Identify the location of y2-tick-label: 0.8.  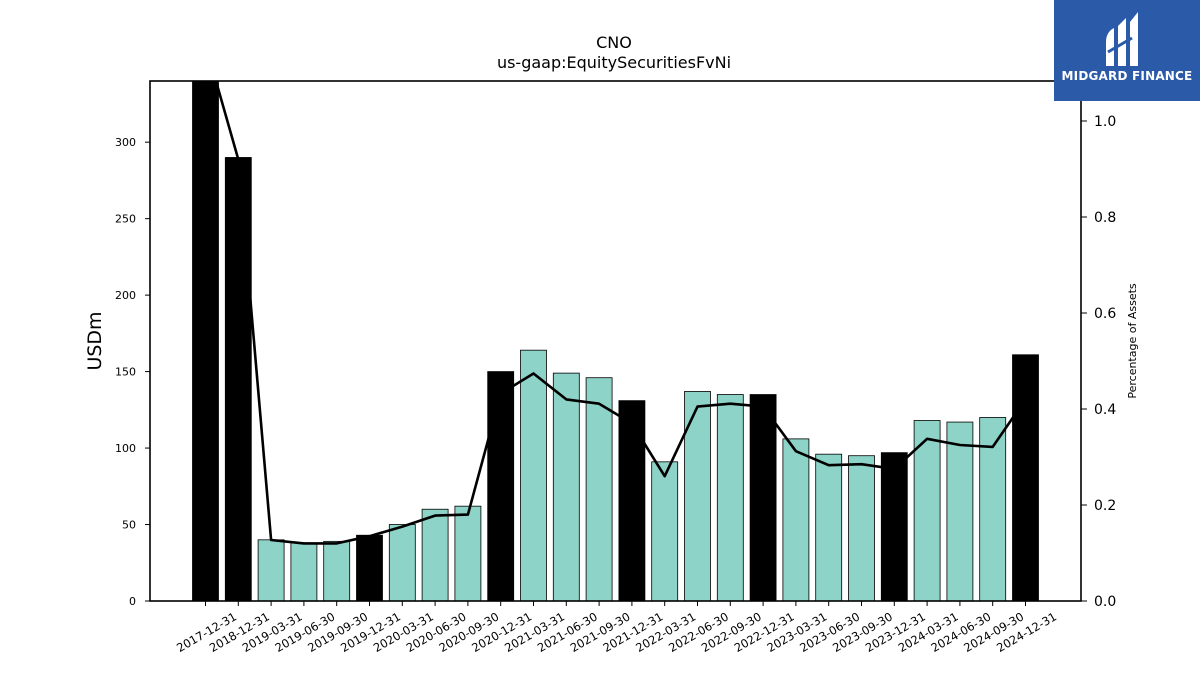
(1105, 218).